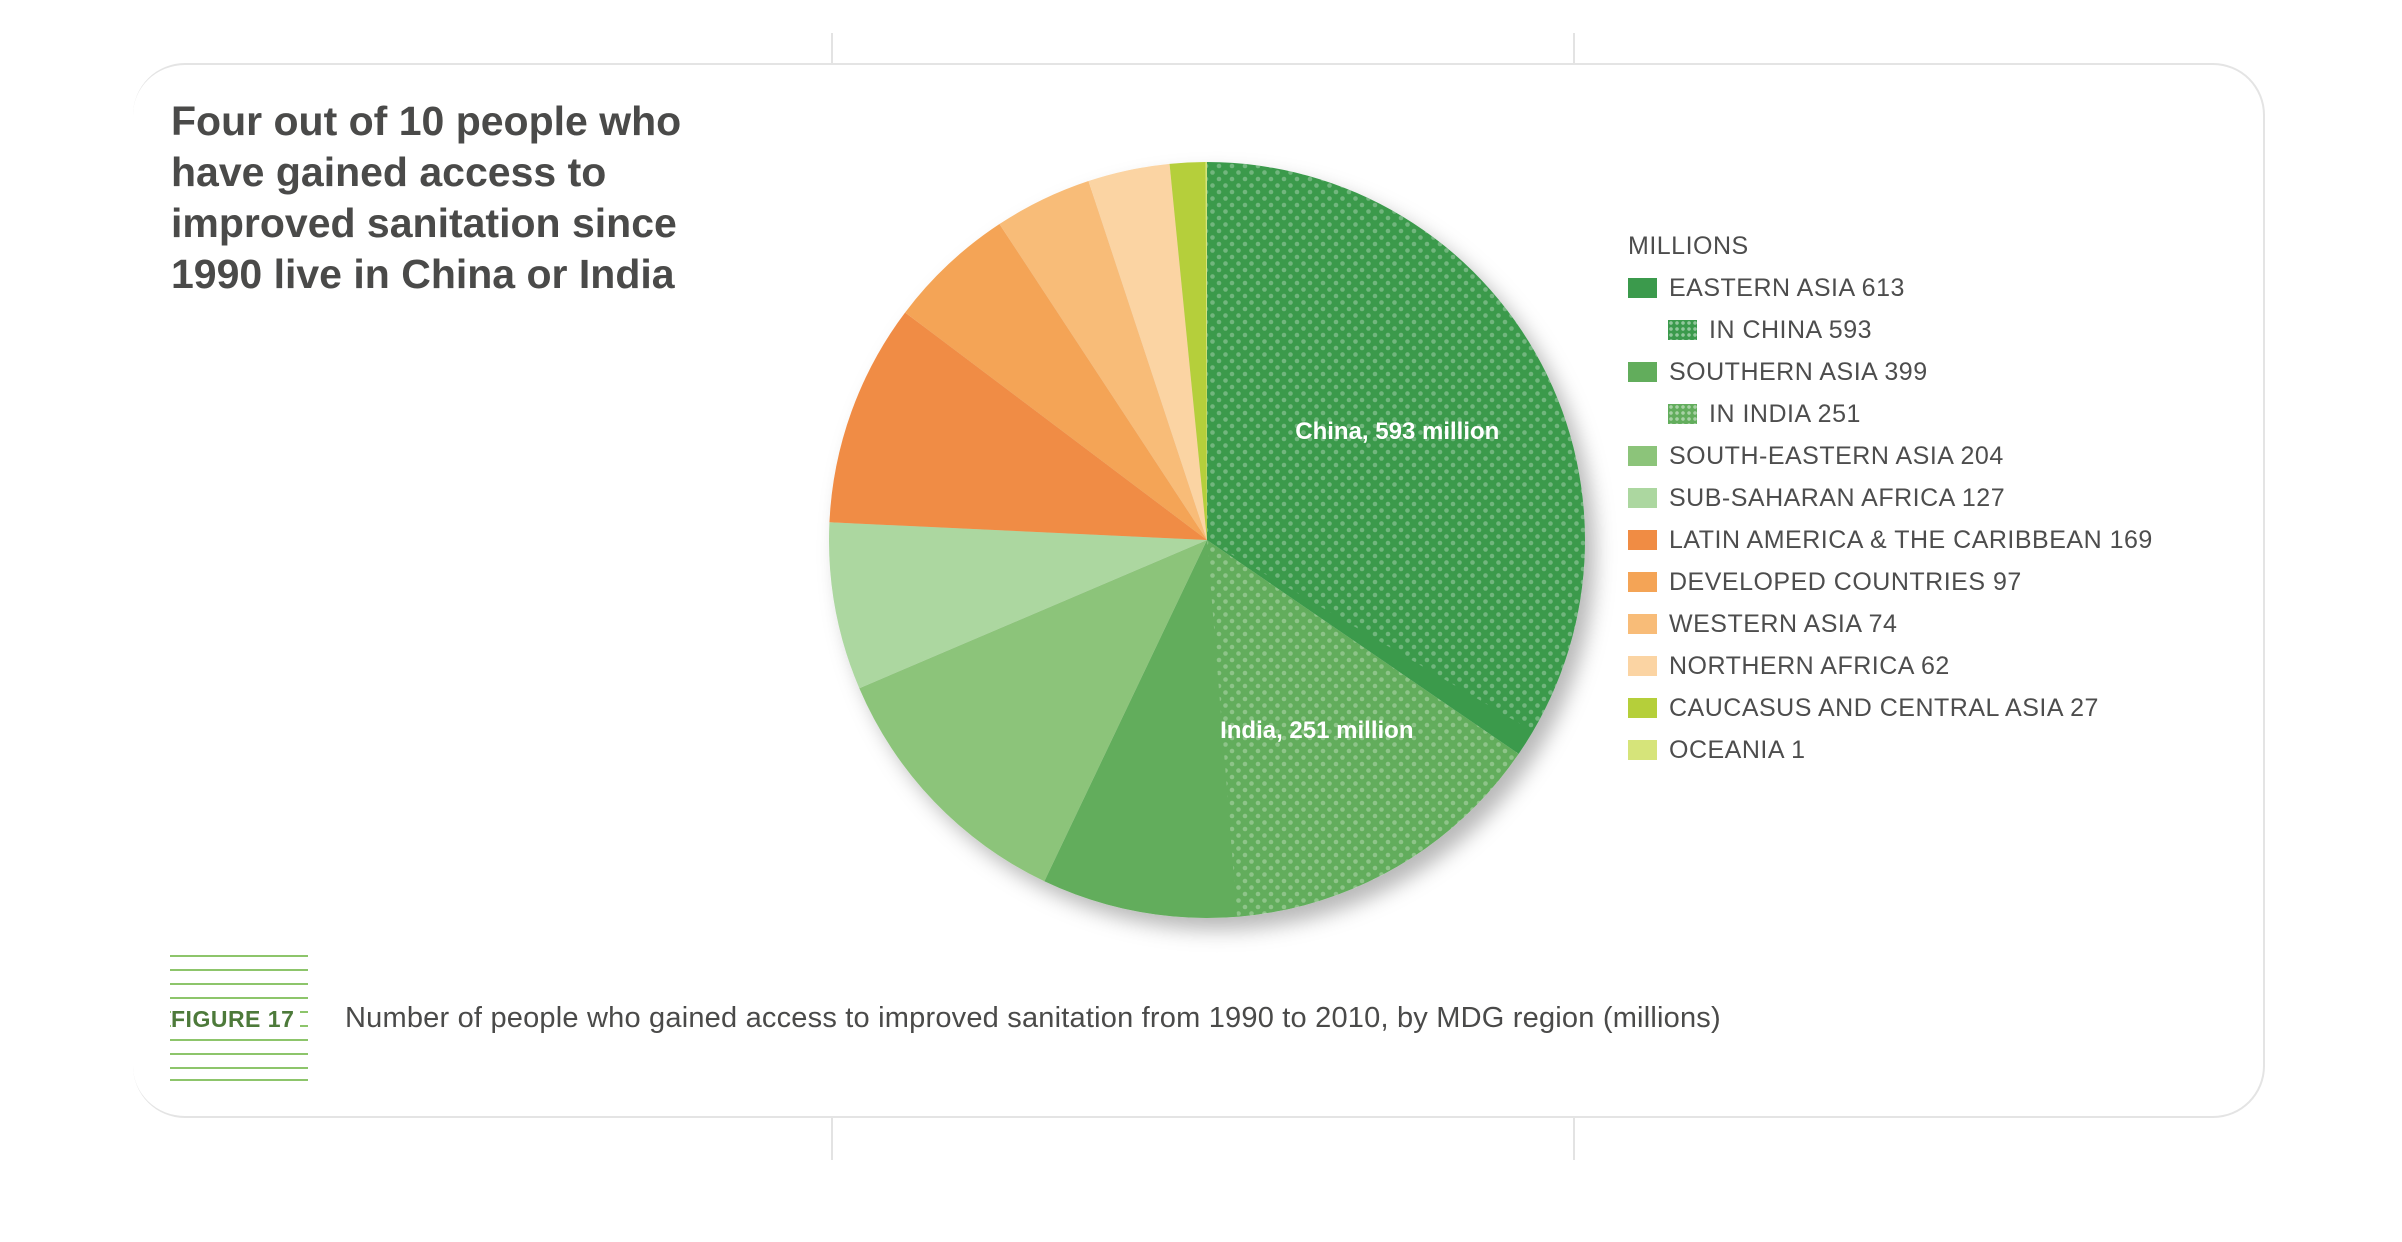  I want to click on guide-line-top-right, so click(1574, 48).